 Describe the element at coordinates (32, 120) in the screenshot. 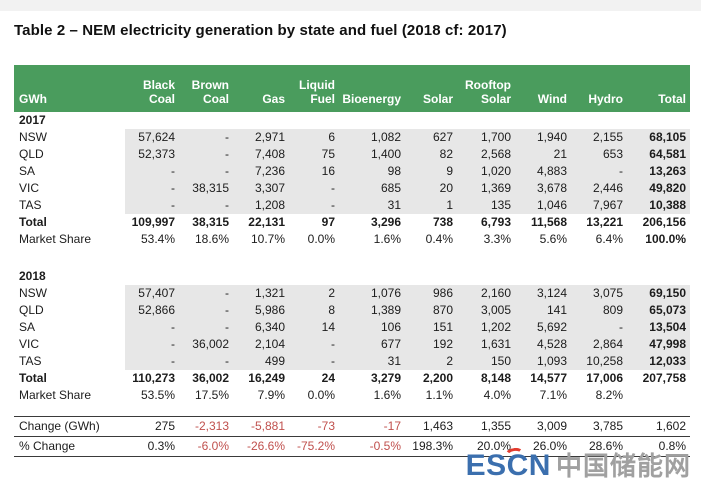

I see `year-label: 2017` at that location.